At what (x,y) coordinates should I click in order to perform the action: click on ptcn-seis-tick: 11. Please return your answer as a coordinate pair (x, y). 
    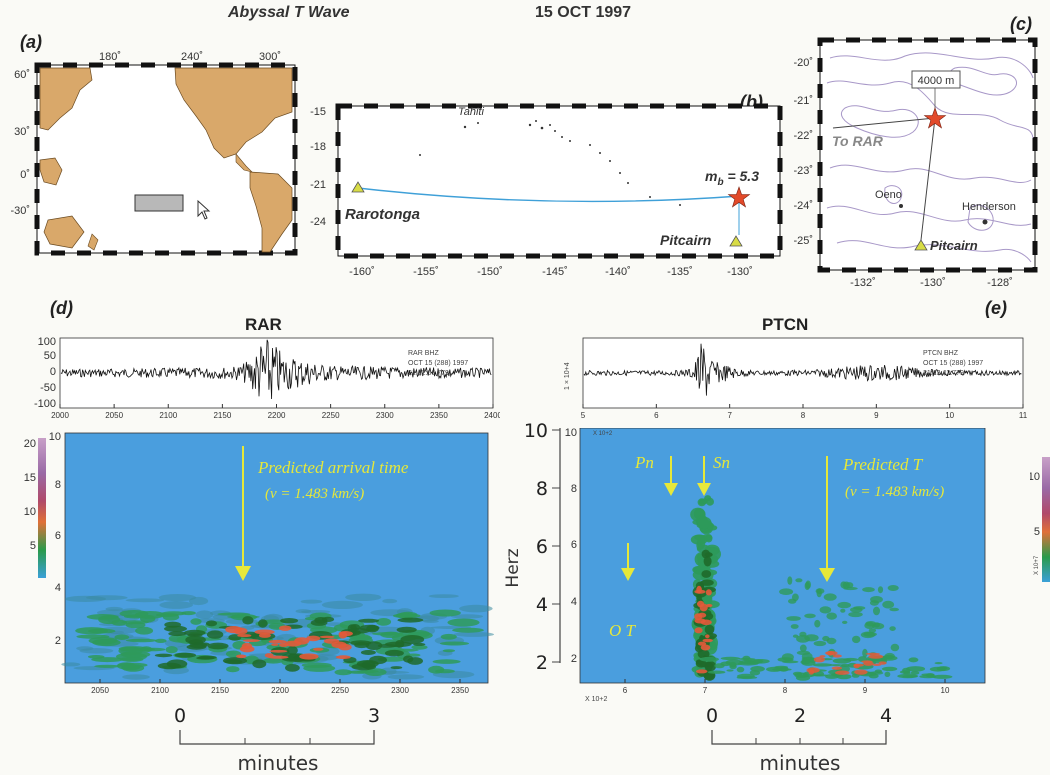
    Looking at the image, I should click on (1023, 415).